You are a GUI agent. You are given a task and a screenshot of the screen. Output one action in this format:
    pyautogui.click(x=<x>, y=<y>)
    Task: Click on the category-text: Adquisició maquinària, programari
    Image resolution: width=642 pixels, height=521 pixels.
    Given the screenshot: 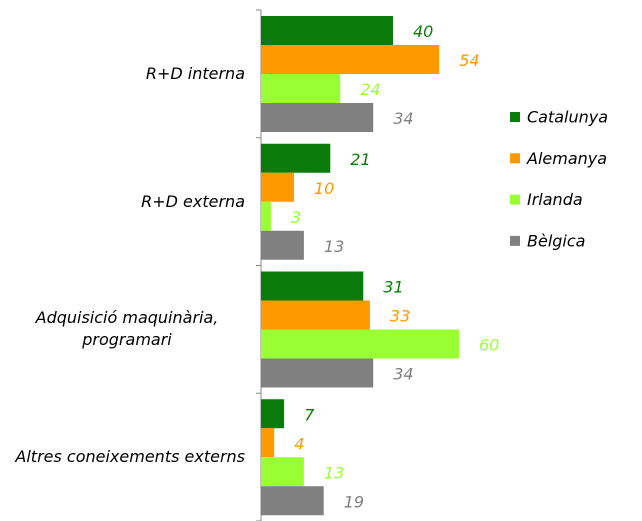 What is the action you would take?
    pyautogui.click(x=127, y=329)
    